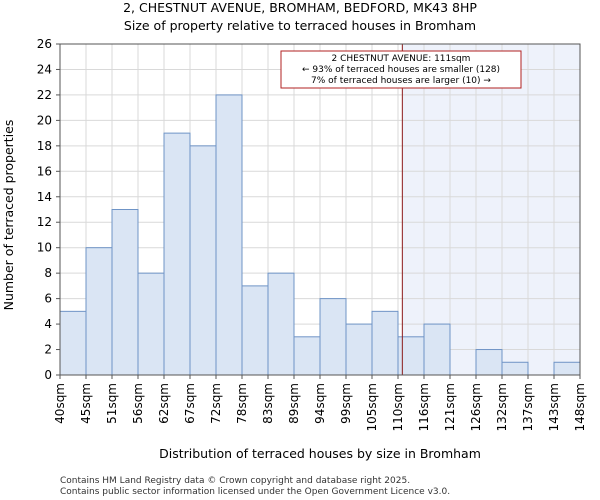 This screenshot has width=600, height=500. What do you see at coordinates (44, 248) in the screenshot?
I see `y-tick-label: 10` at bounding box center [44, 248].